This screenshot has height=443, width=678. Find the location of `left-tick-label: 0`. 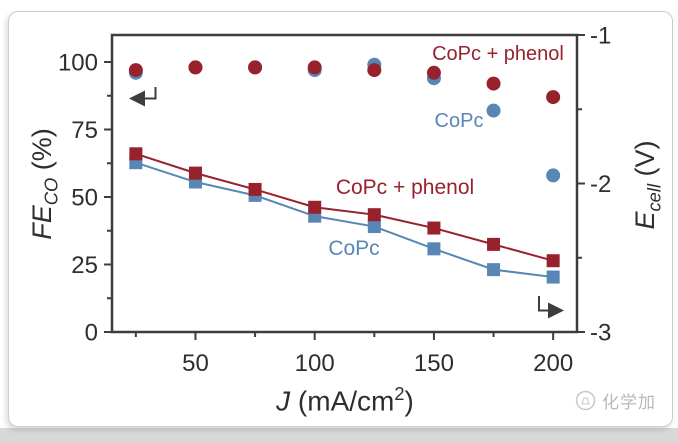

left-tick-label: 0 is located at coordinates (91, 333).